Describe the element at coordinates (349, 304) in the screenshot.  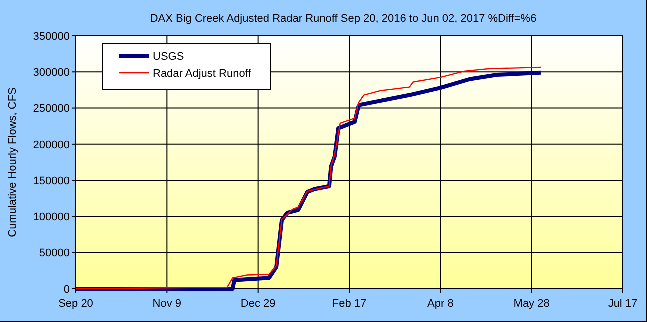
I see `x-tick-label: Feb 17` at that location.